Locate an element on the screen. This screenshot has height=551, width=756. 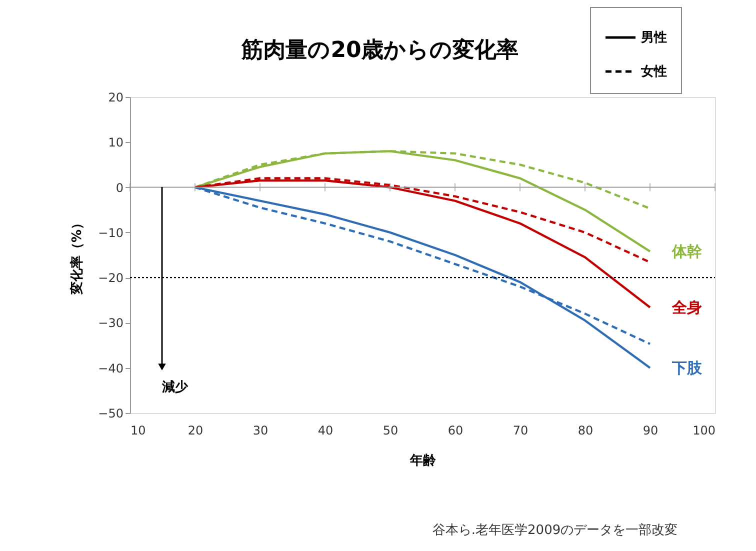
x-tick-label: 100 is located at coordinates (704, 431).